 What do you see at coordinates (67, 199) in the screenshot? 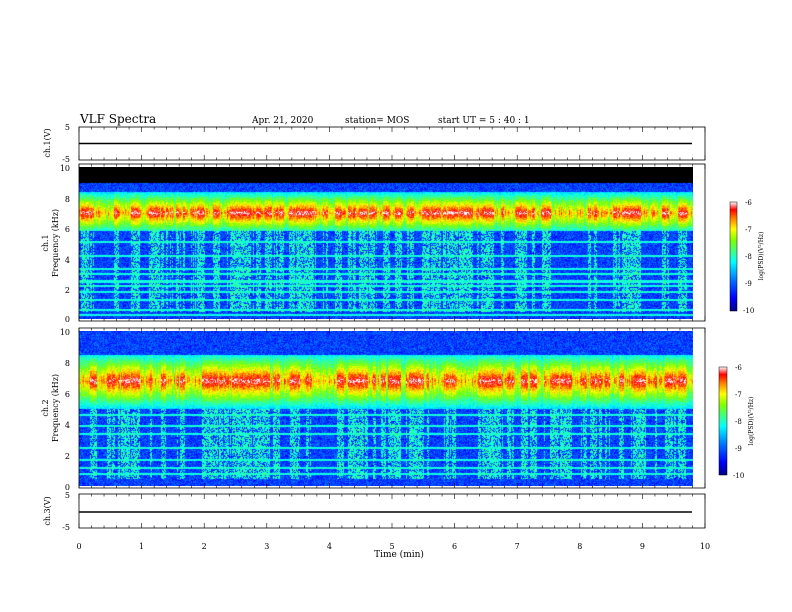
I see `ch1-freq-ytick-8: 8` at bounding box center [67, 199].